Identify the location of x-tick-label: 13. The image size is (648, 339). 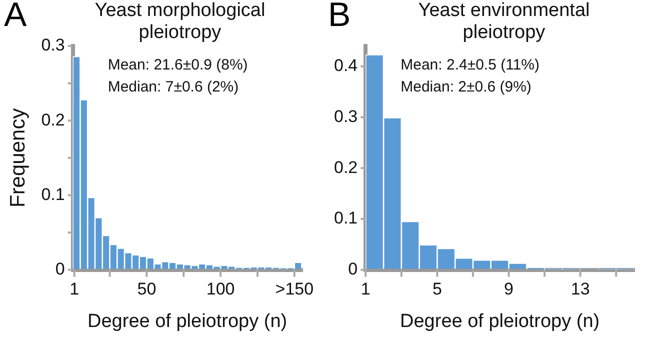
(580, 289).